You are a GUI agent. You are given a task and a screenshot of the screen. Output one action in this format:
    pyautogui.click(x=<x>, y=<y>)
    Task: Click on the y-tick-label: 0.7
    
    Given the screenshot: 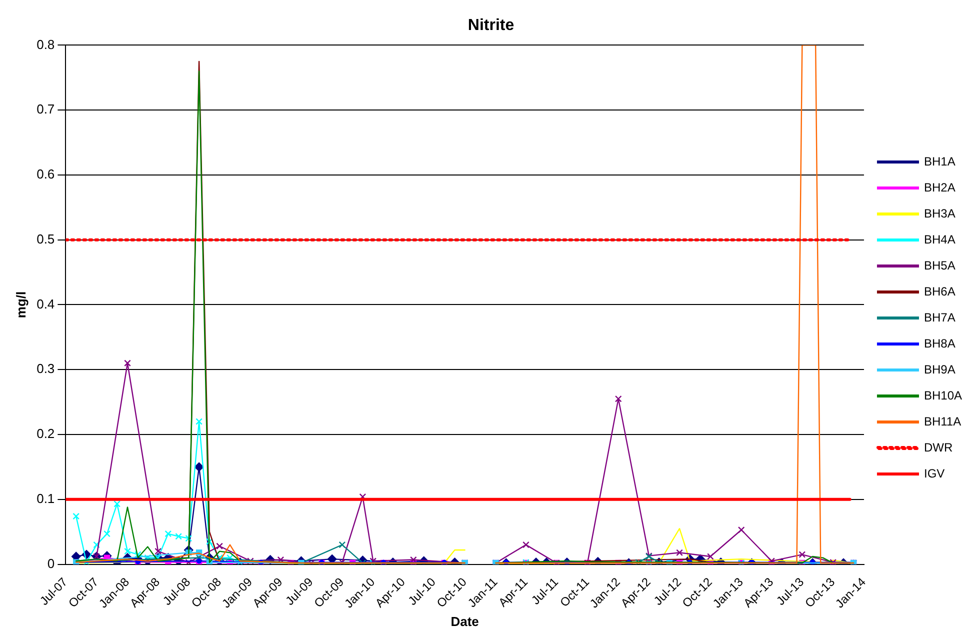 What is the action you would take?
    pyautogui.click(x=45, y=109)
    